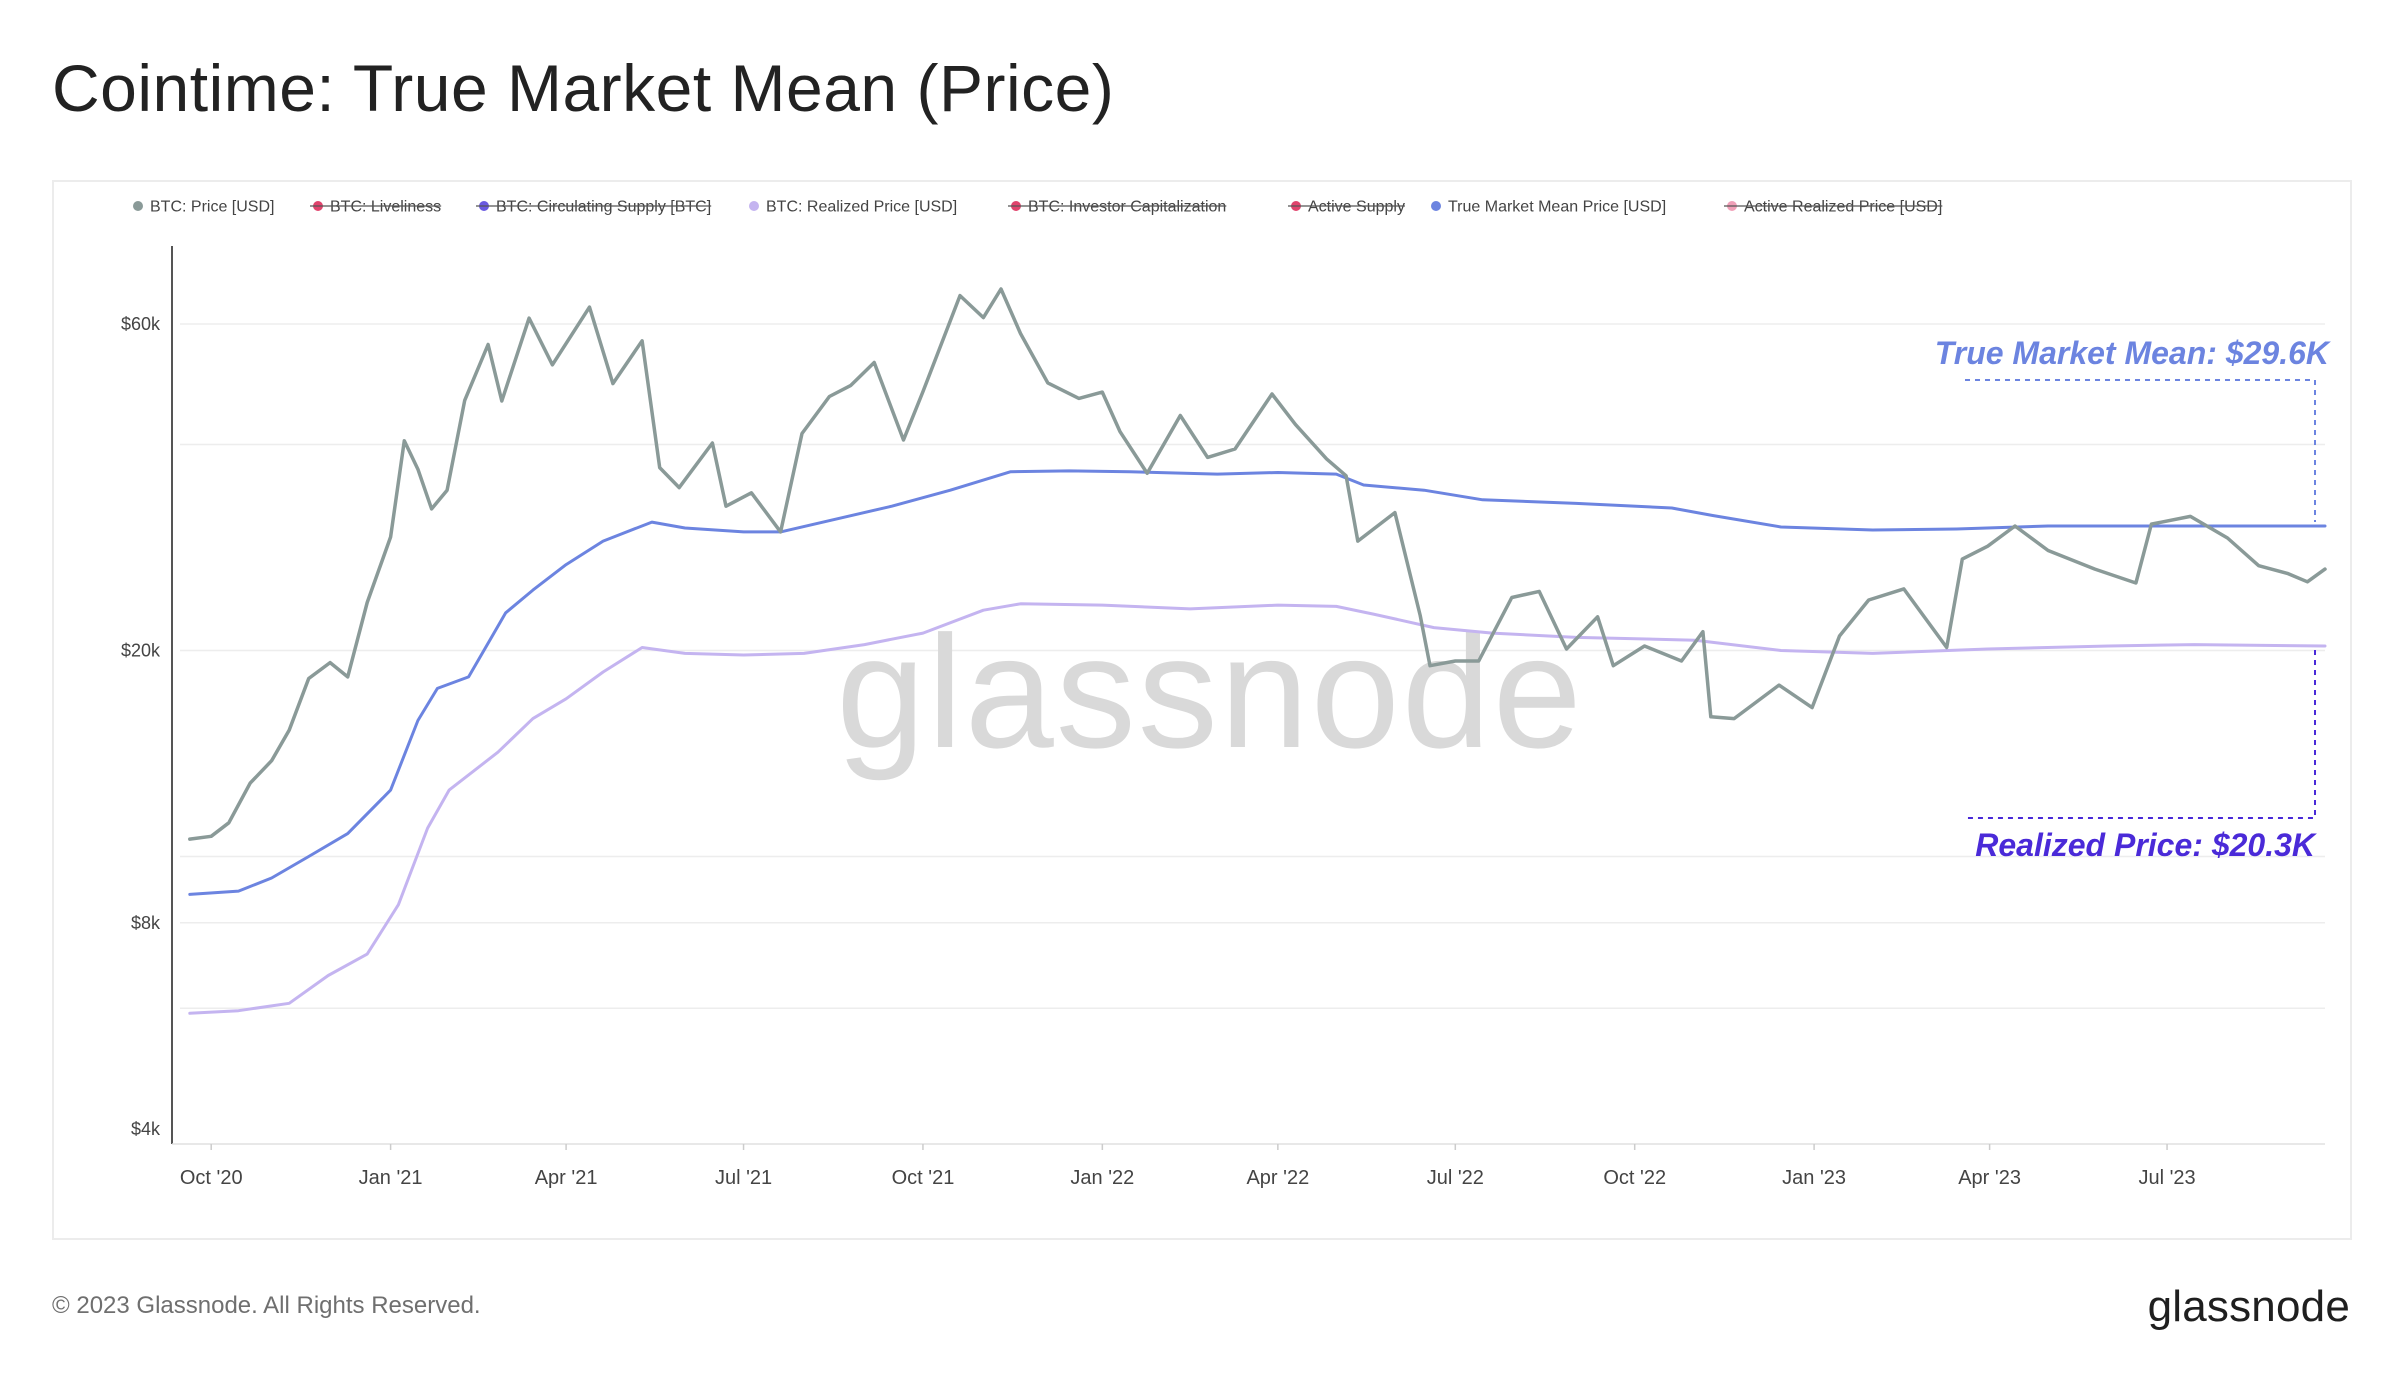  I want to click on x-tick-label: Jul '21, so click(743, 1178).